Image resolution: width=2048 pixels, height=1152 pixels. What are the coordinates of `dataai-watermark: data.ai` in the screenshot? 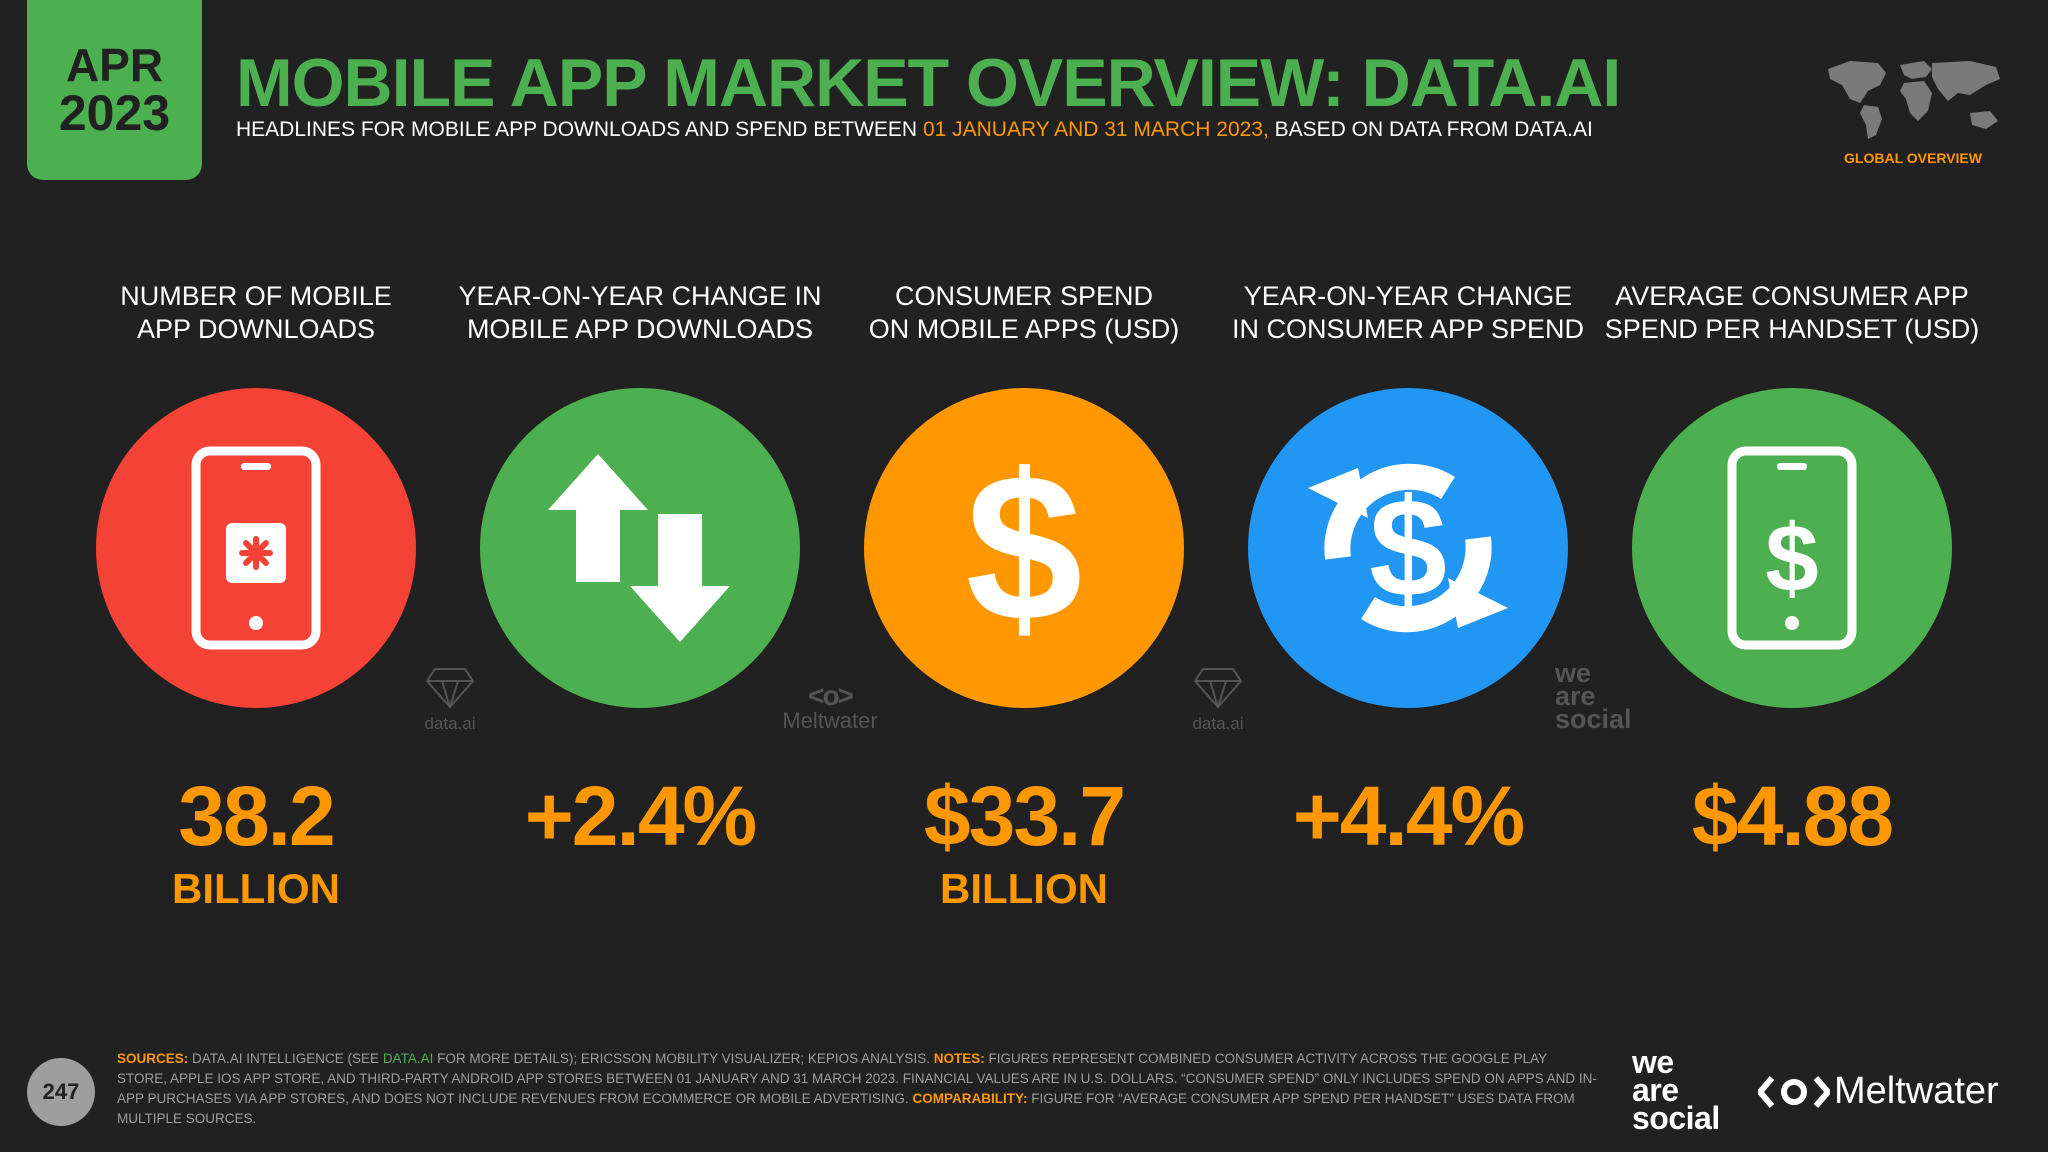 It's located at (450, 699).